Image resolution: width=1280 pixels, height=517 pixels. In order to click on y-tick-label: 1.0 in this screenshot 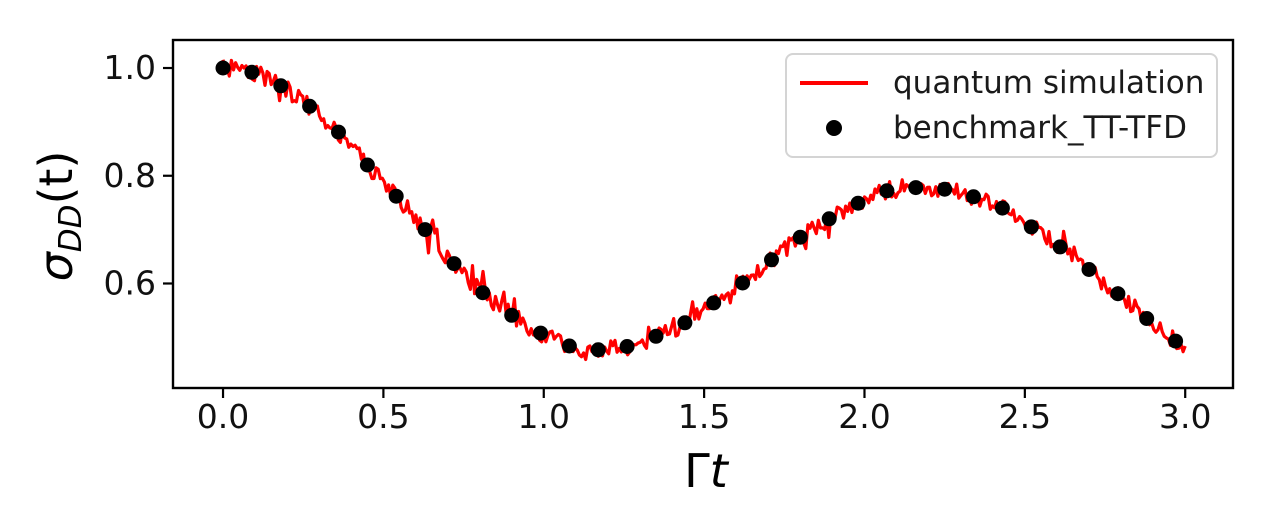, I will do `click(130, 67)`.